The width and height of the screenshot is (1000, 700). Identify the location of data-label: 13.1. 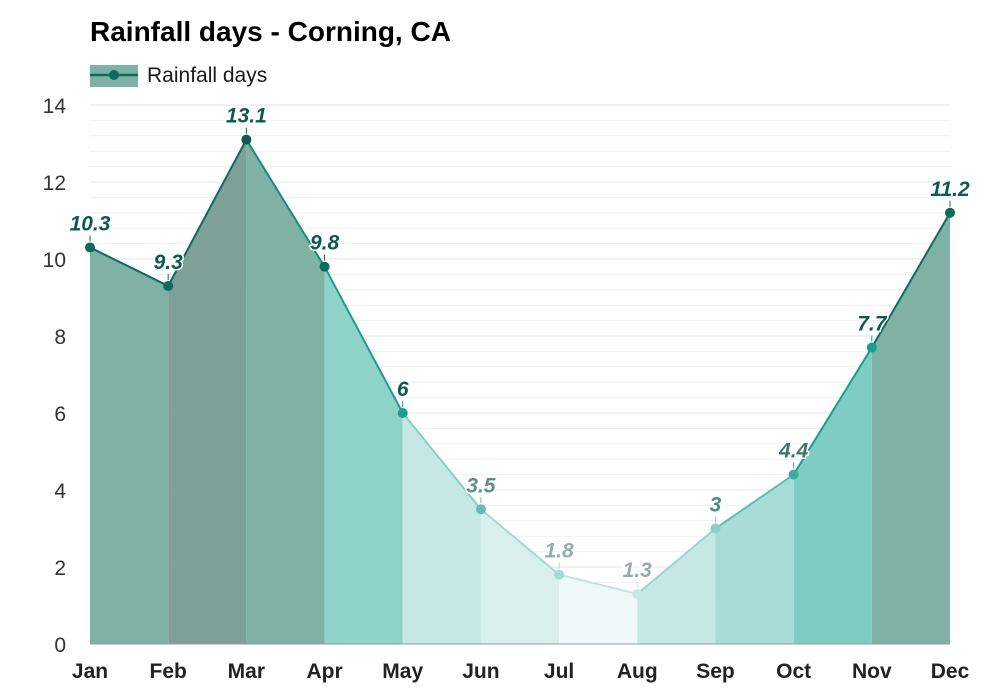
(246, 116).